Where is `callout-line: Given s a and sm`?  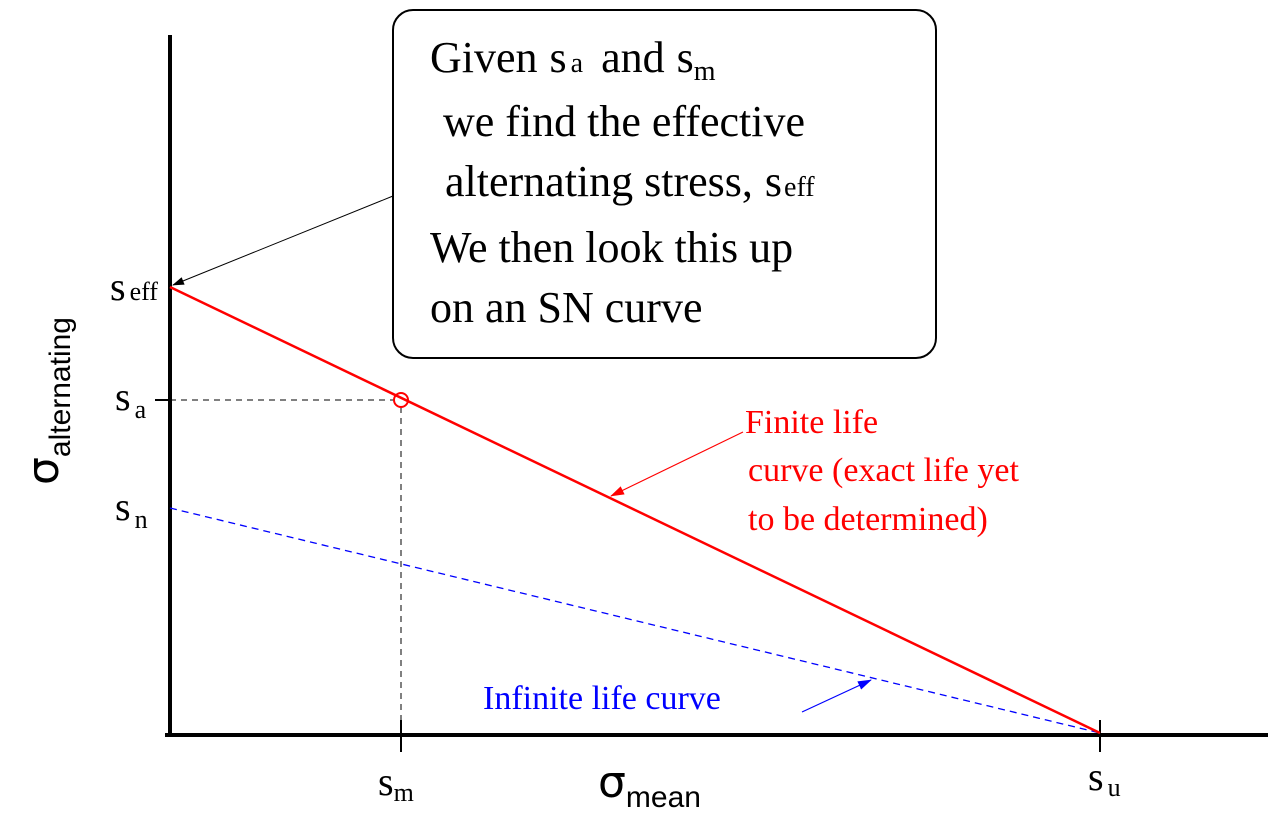 callout-line: Given s a and sm is located at coordinates (573, 60).